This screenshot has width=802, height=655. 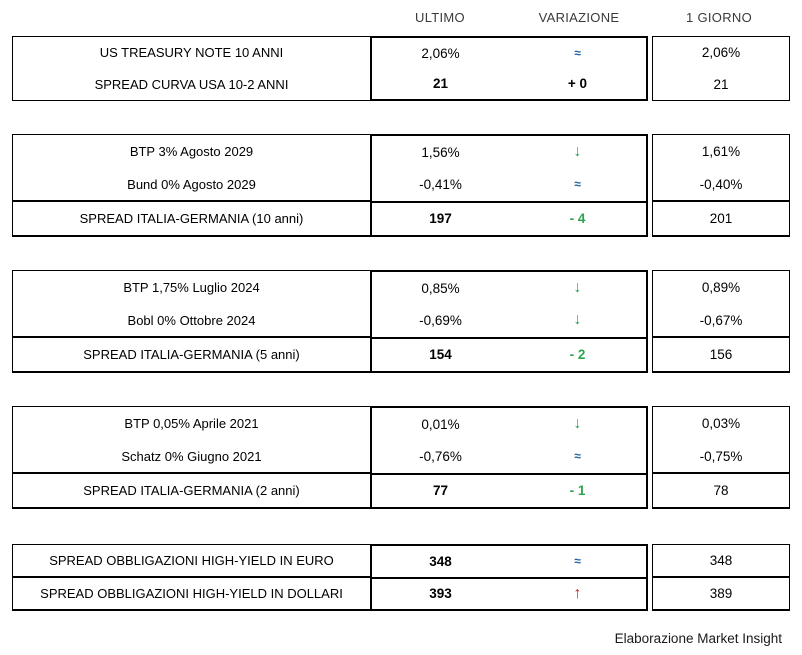 I want to click on table-row: Bund 0% Agosto 2029, so click(x=191, y=184).